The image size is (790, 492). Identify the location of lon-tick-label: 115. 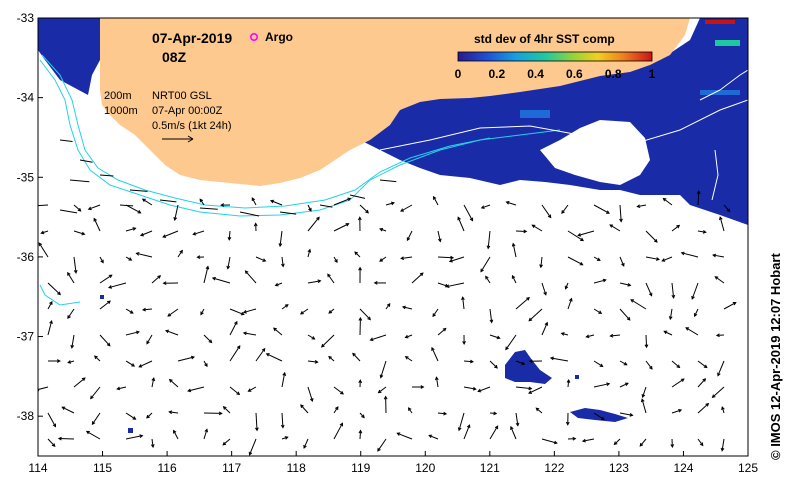
(102, 468).